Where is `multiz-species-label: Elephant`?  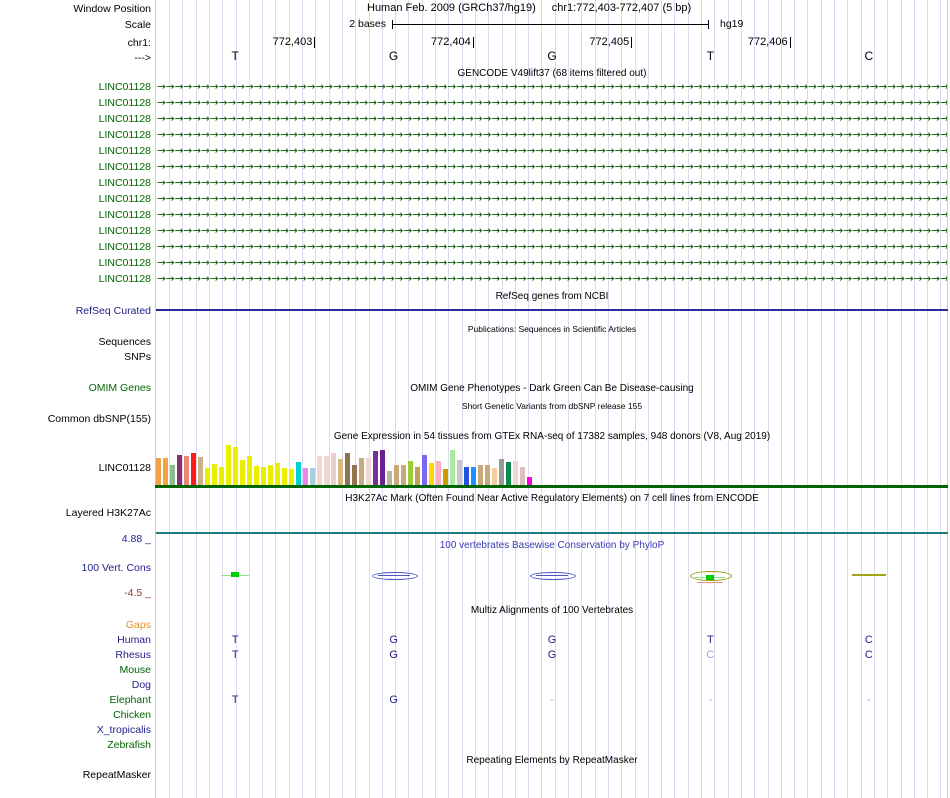
multiz-species-label: Elephant is located at coordinates (130, 700).